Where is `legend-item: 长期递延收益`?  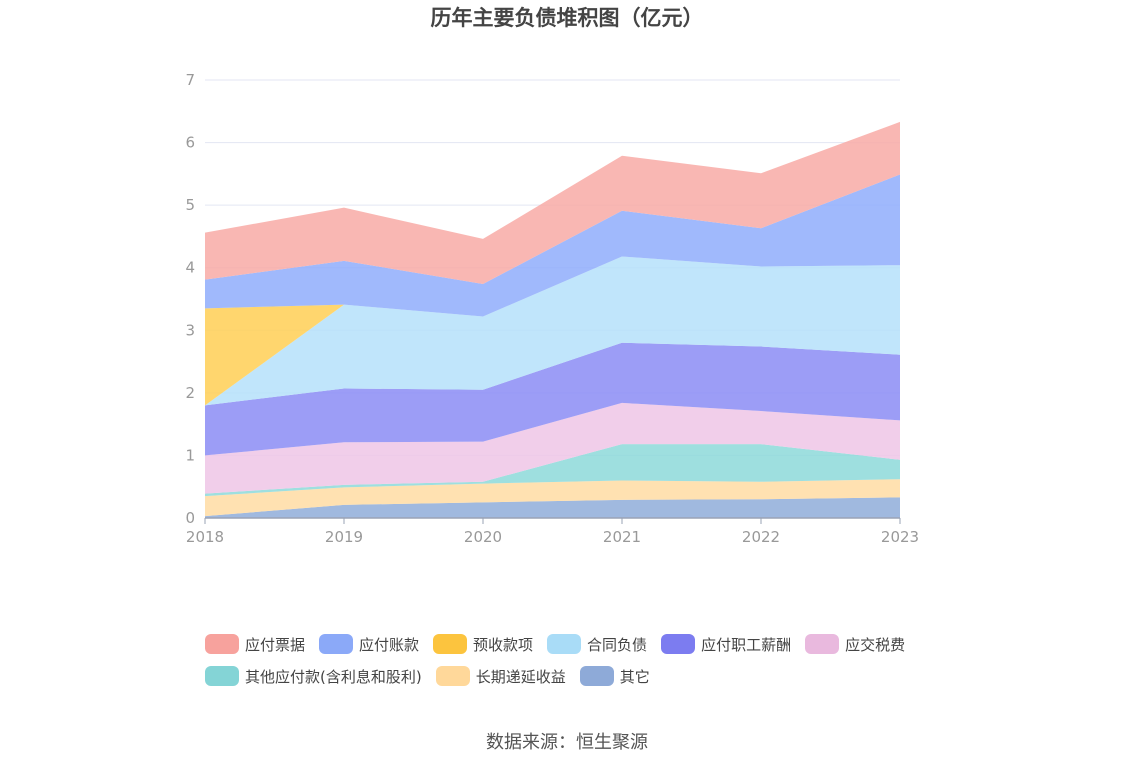
legend-item: 长期递延收益 is located at coordinates (500, 676).